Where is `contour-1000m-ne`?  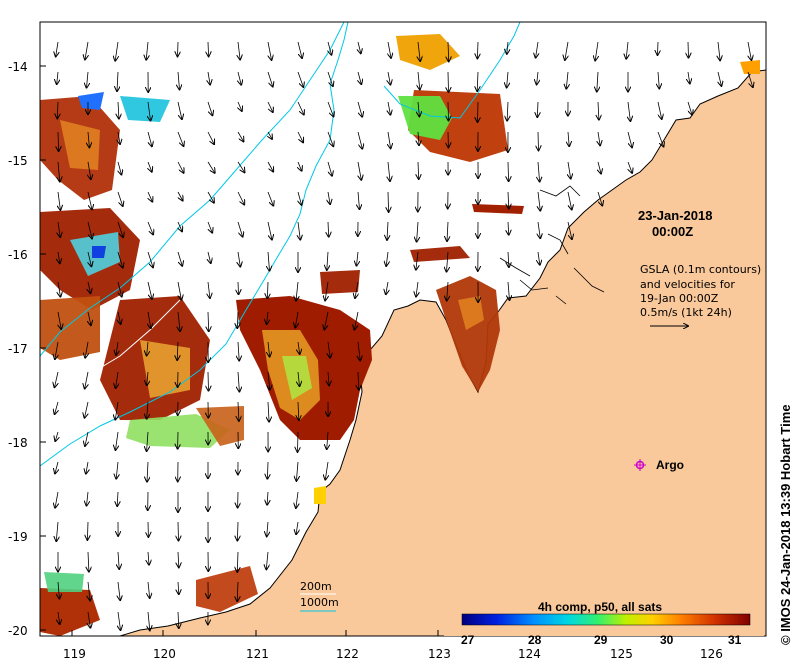 contour-1000m-ne is located at coordinates (452, 70).